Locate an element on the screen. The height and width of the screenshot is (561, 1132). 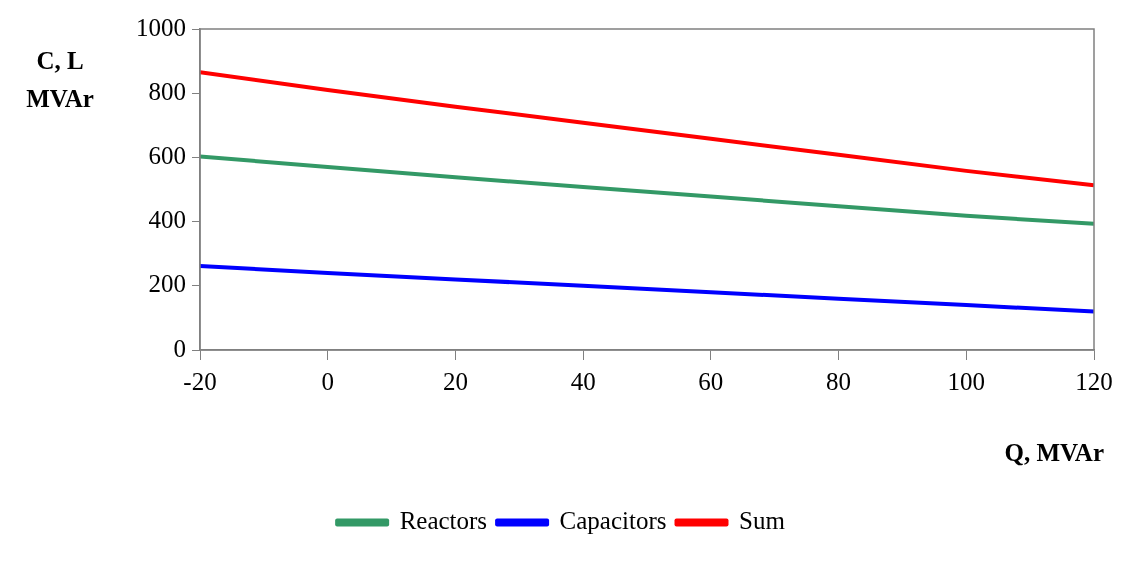
x-tick-label: 80 is located at coordinates (839, 381).